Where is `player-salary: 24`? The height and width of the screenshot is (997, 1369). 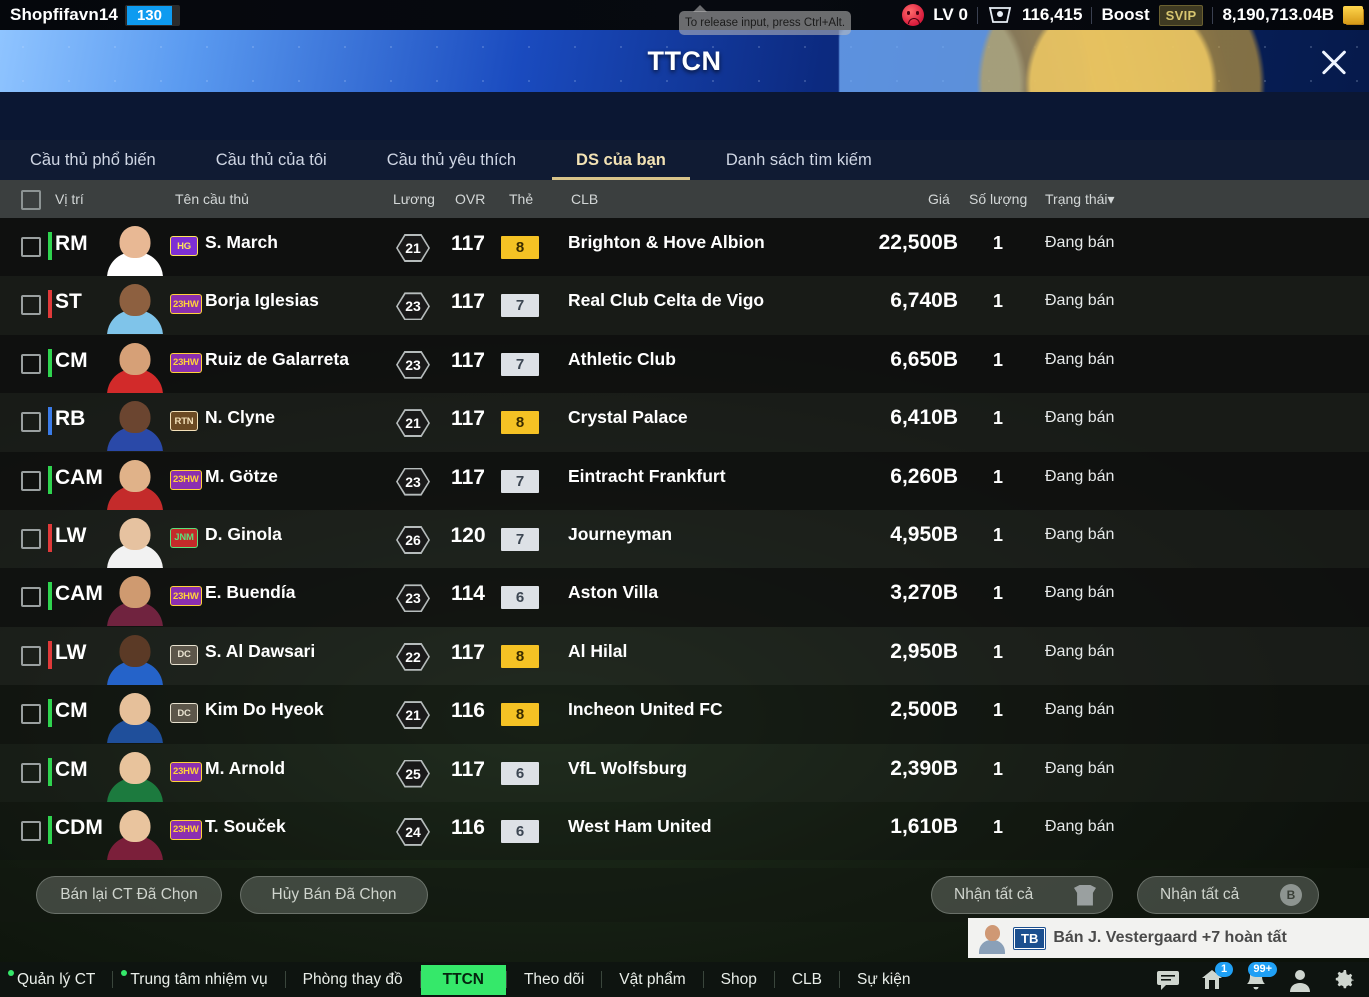
player-salary: 24 is located at coordinates (413, 831).